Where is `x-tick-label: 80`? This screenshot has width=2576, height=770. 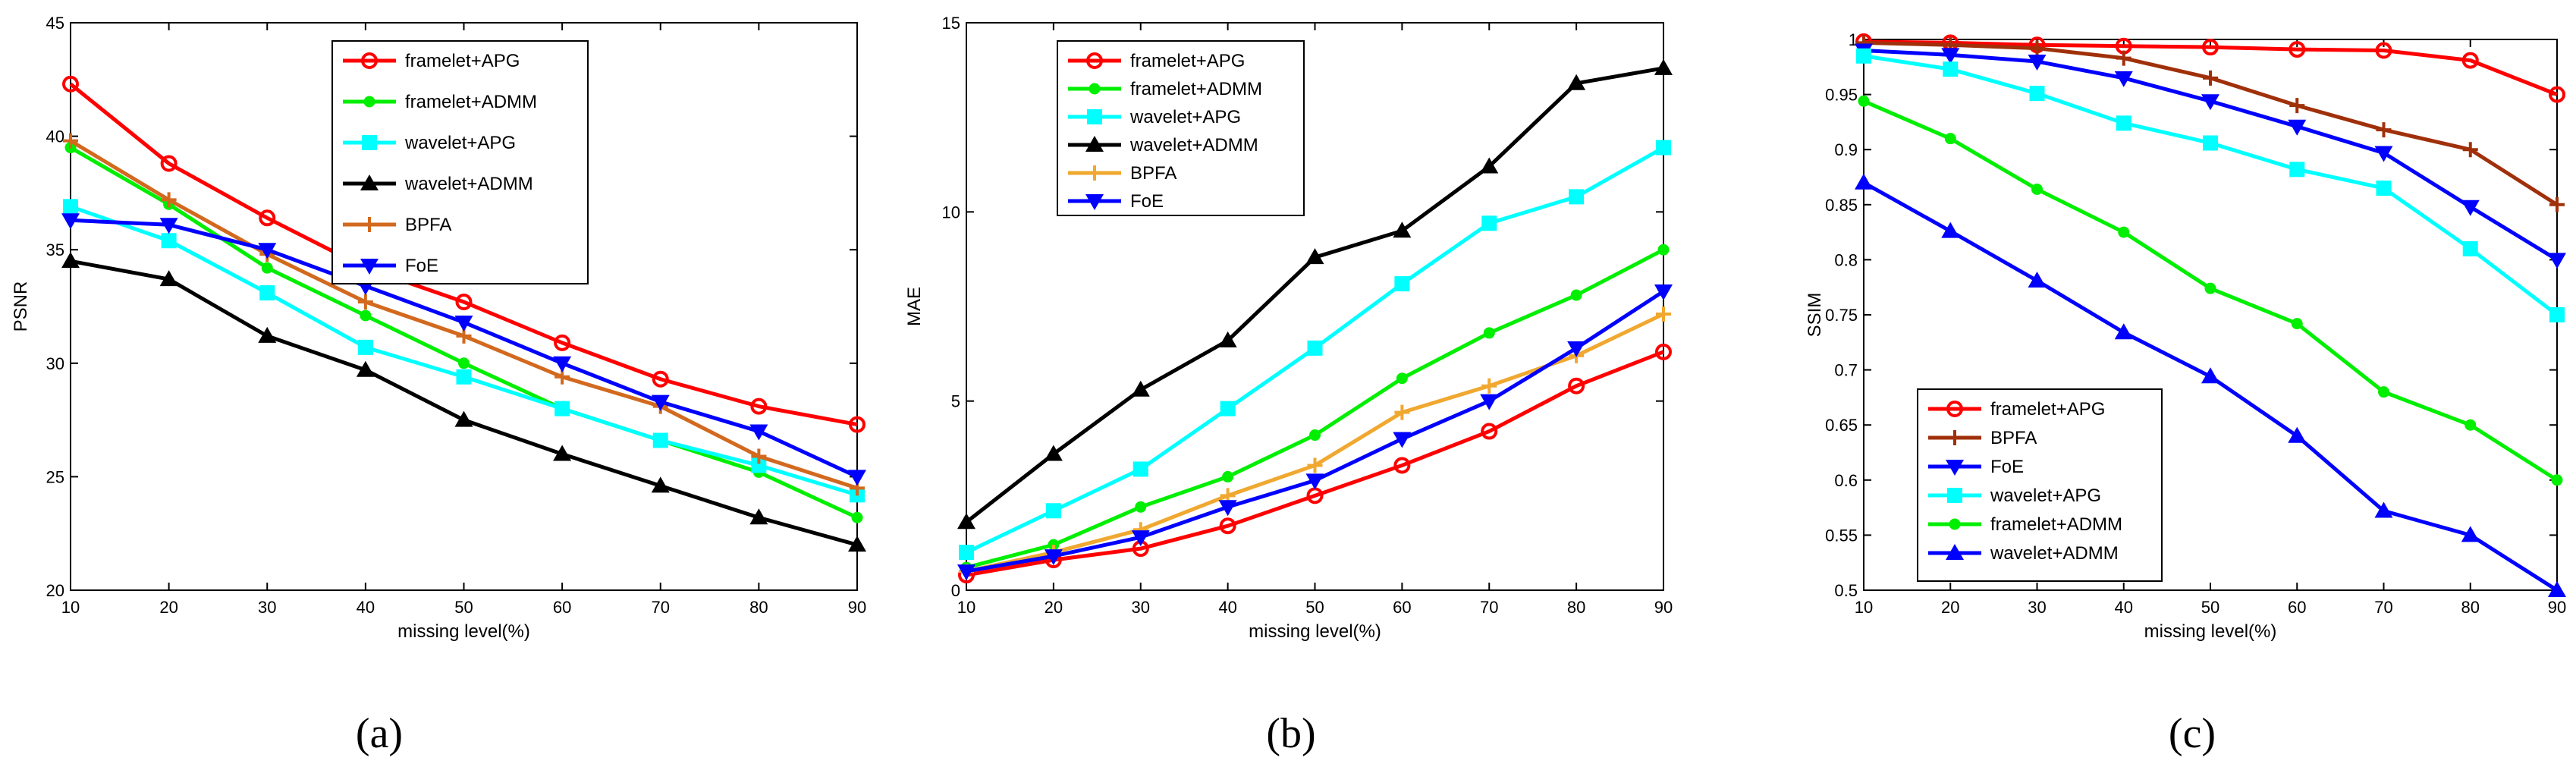 x-tick-label: 80 is located at coordinates (1576, 607).